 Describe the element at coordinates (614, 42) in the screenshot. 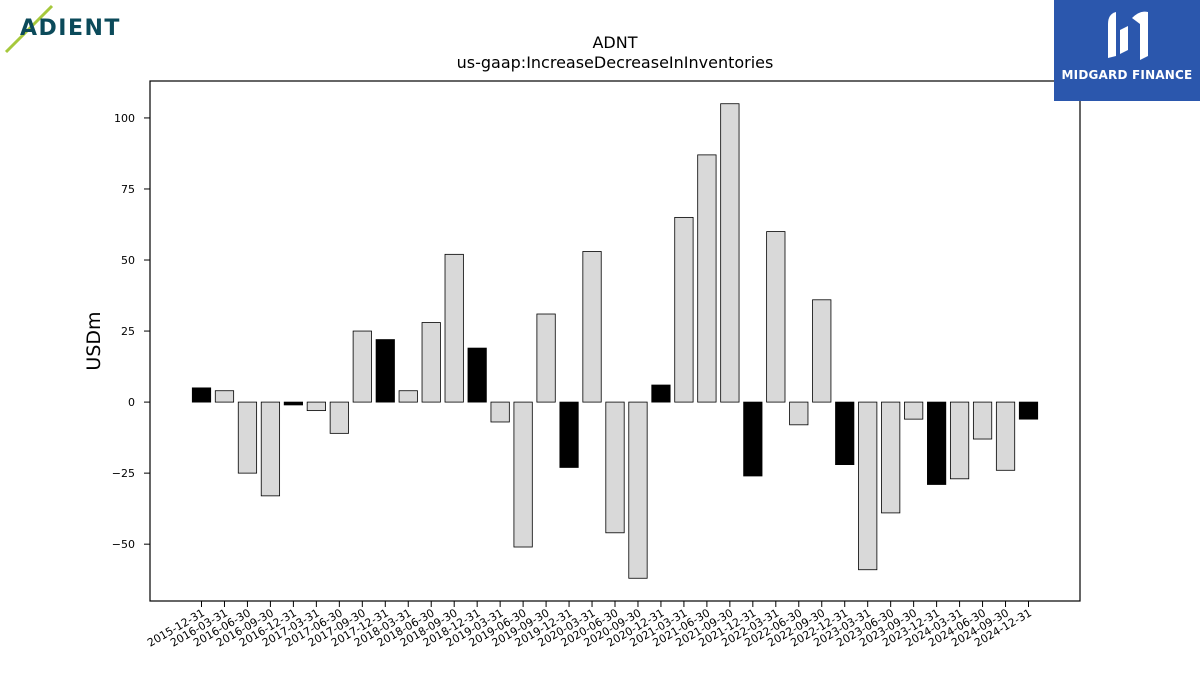

I see `chart-title: ADNT` at that location.